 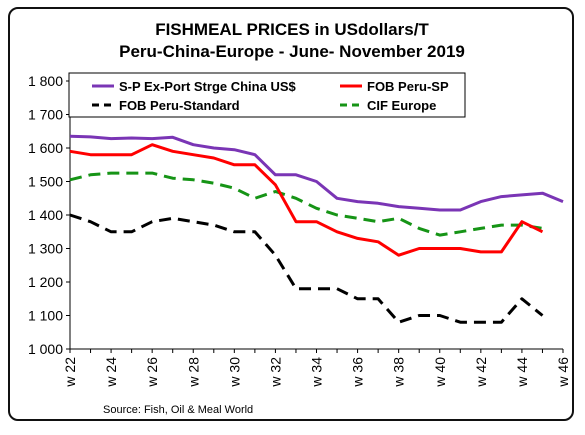 I want to click on x-tick-label: w 42, so click(x=481, y=372).